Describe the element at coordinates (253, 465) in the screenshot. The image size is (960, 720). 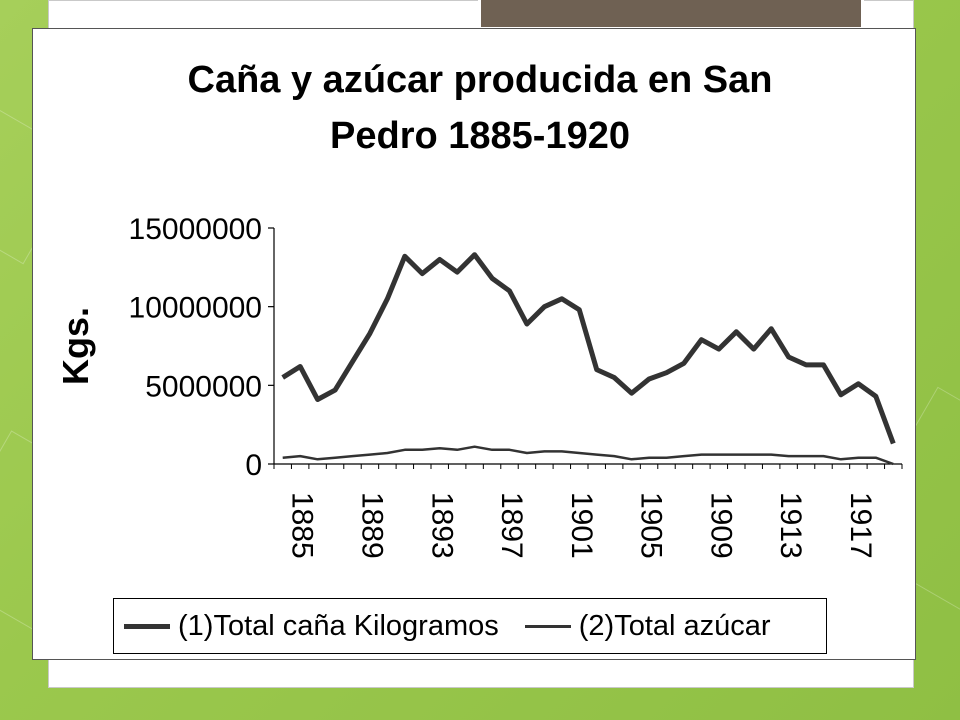
I see `y-tick-label: 0` at that location.